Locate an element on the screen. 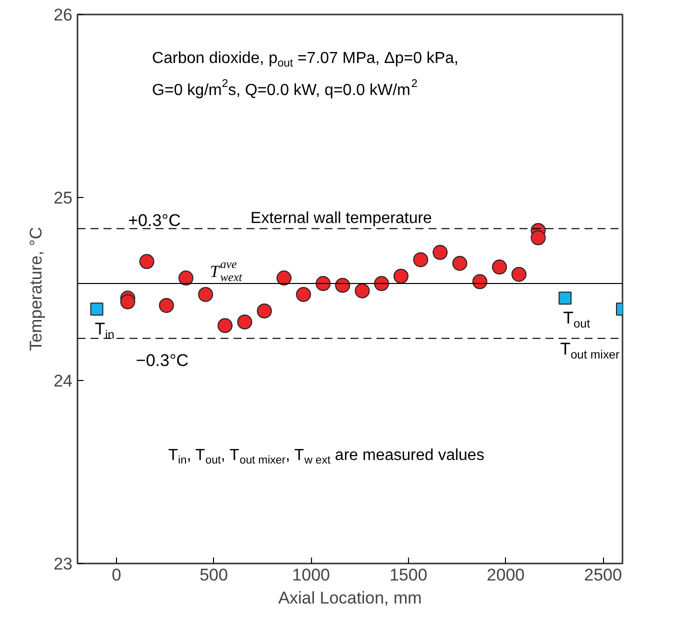 Image resolution: width=692 pixels, height=632 pixels. x-tick-label: 1000 is located at coordinates (311, 575).